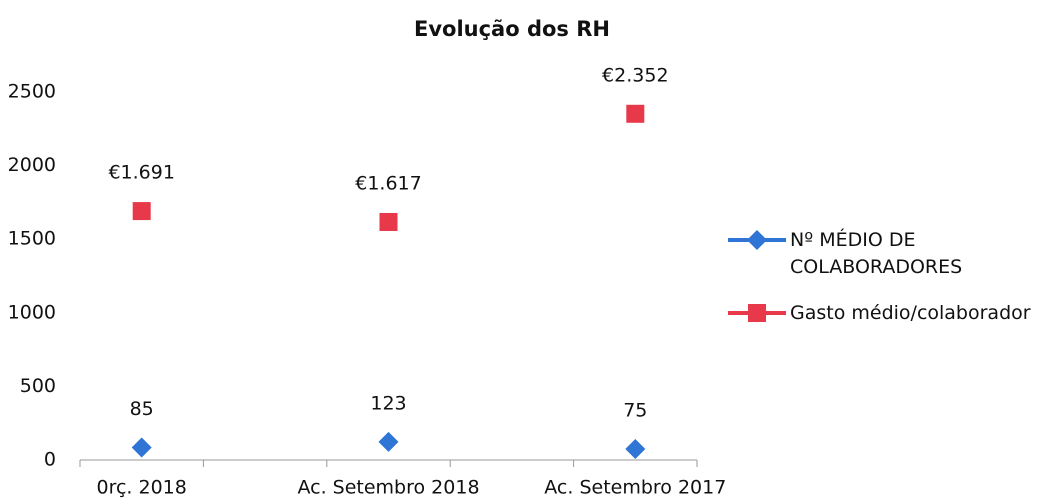 This screenshot has width=1042, height=500. Describe the element at coordinates (50, 460) in the screenshot. I see `y-tick-label: 0` at that location.